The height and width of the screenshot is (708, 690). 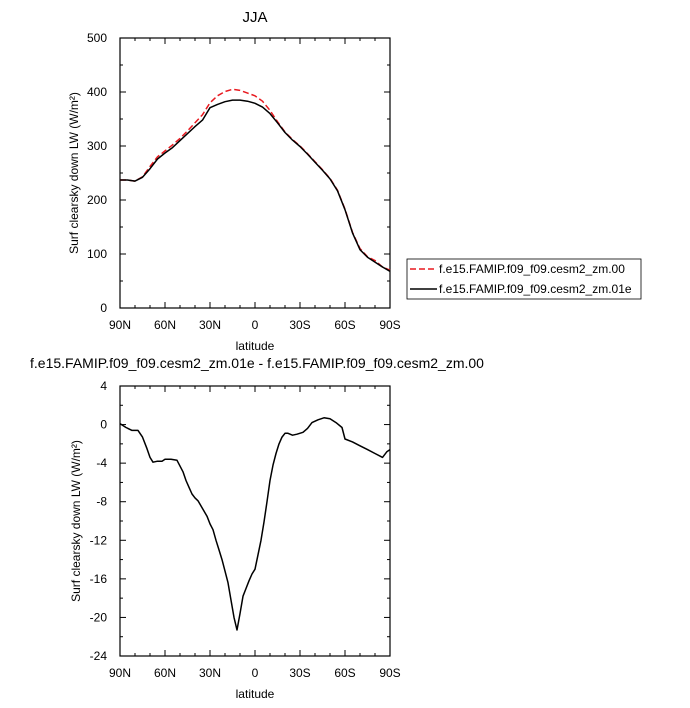 I want to click on y-tick-label: -20, so click(x=99, y=617).